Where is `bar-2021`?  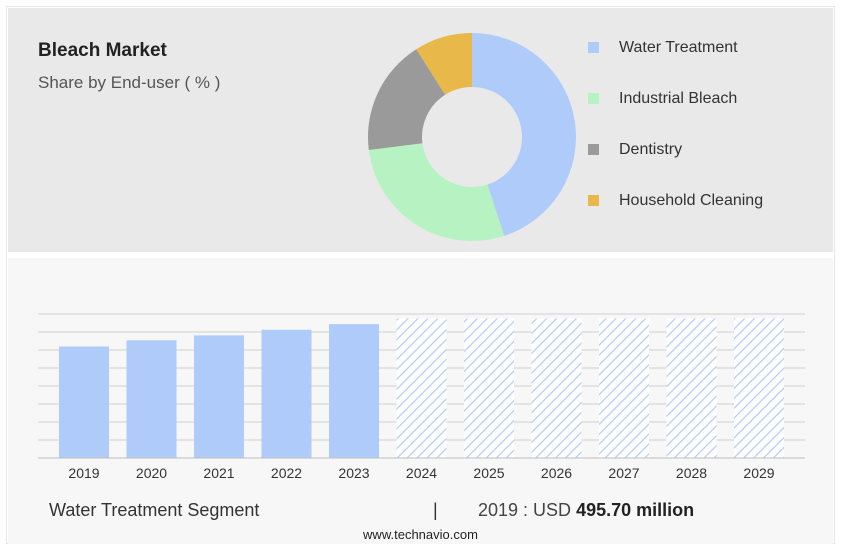 bar-2021 is located at coordinates (219, 396).